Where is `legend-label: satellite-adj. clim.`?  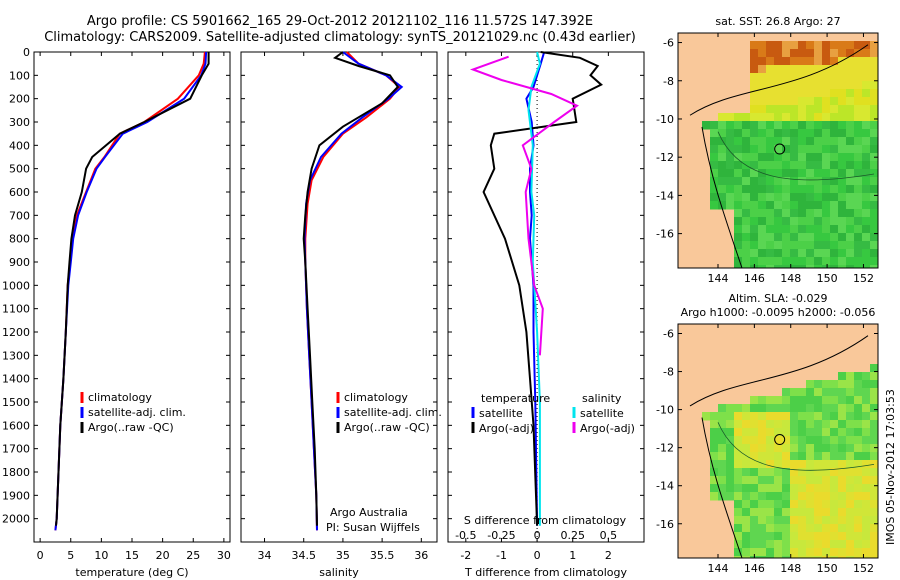
legend-label: satellite-adj. clim. is located at coordinates (393, 412).